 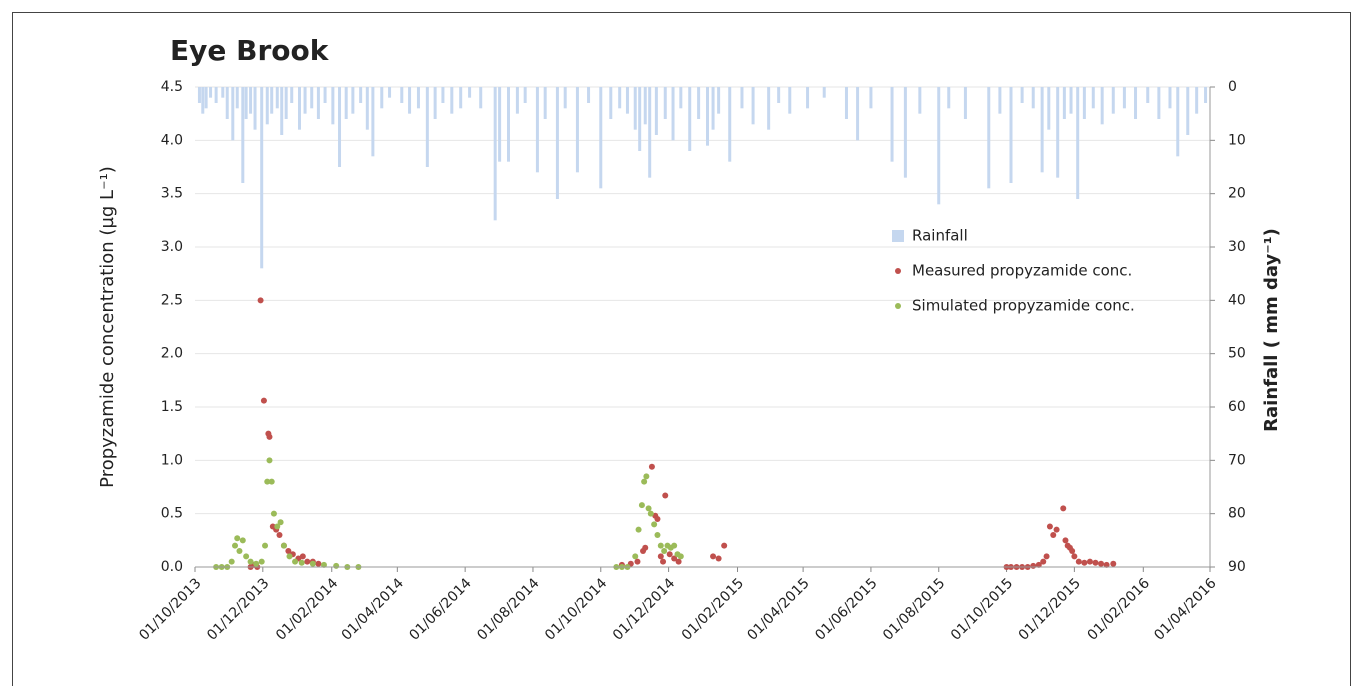 I want to click on y2-tick-label: 30, so click(x=1237, y=247).